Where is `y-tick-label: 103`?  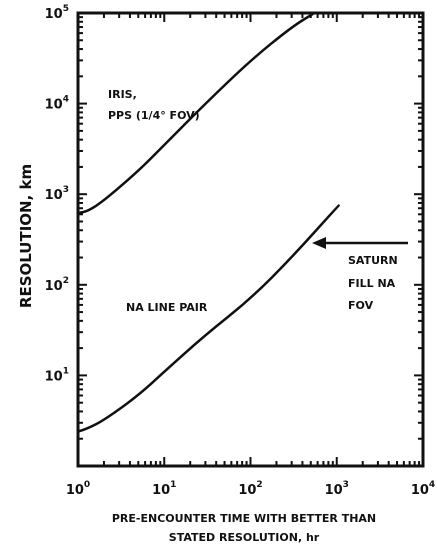
y-tick-label: 103 is located at coordinates (57, 194).